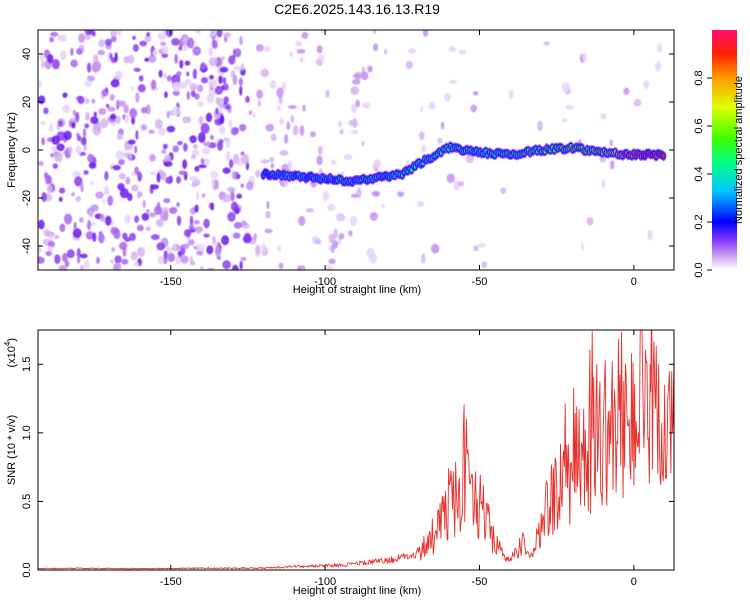 The image size is (750, 600). Describe the element at coordinates (724, 150) in the screenshot. I see `colorbar-gradient` at that location.